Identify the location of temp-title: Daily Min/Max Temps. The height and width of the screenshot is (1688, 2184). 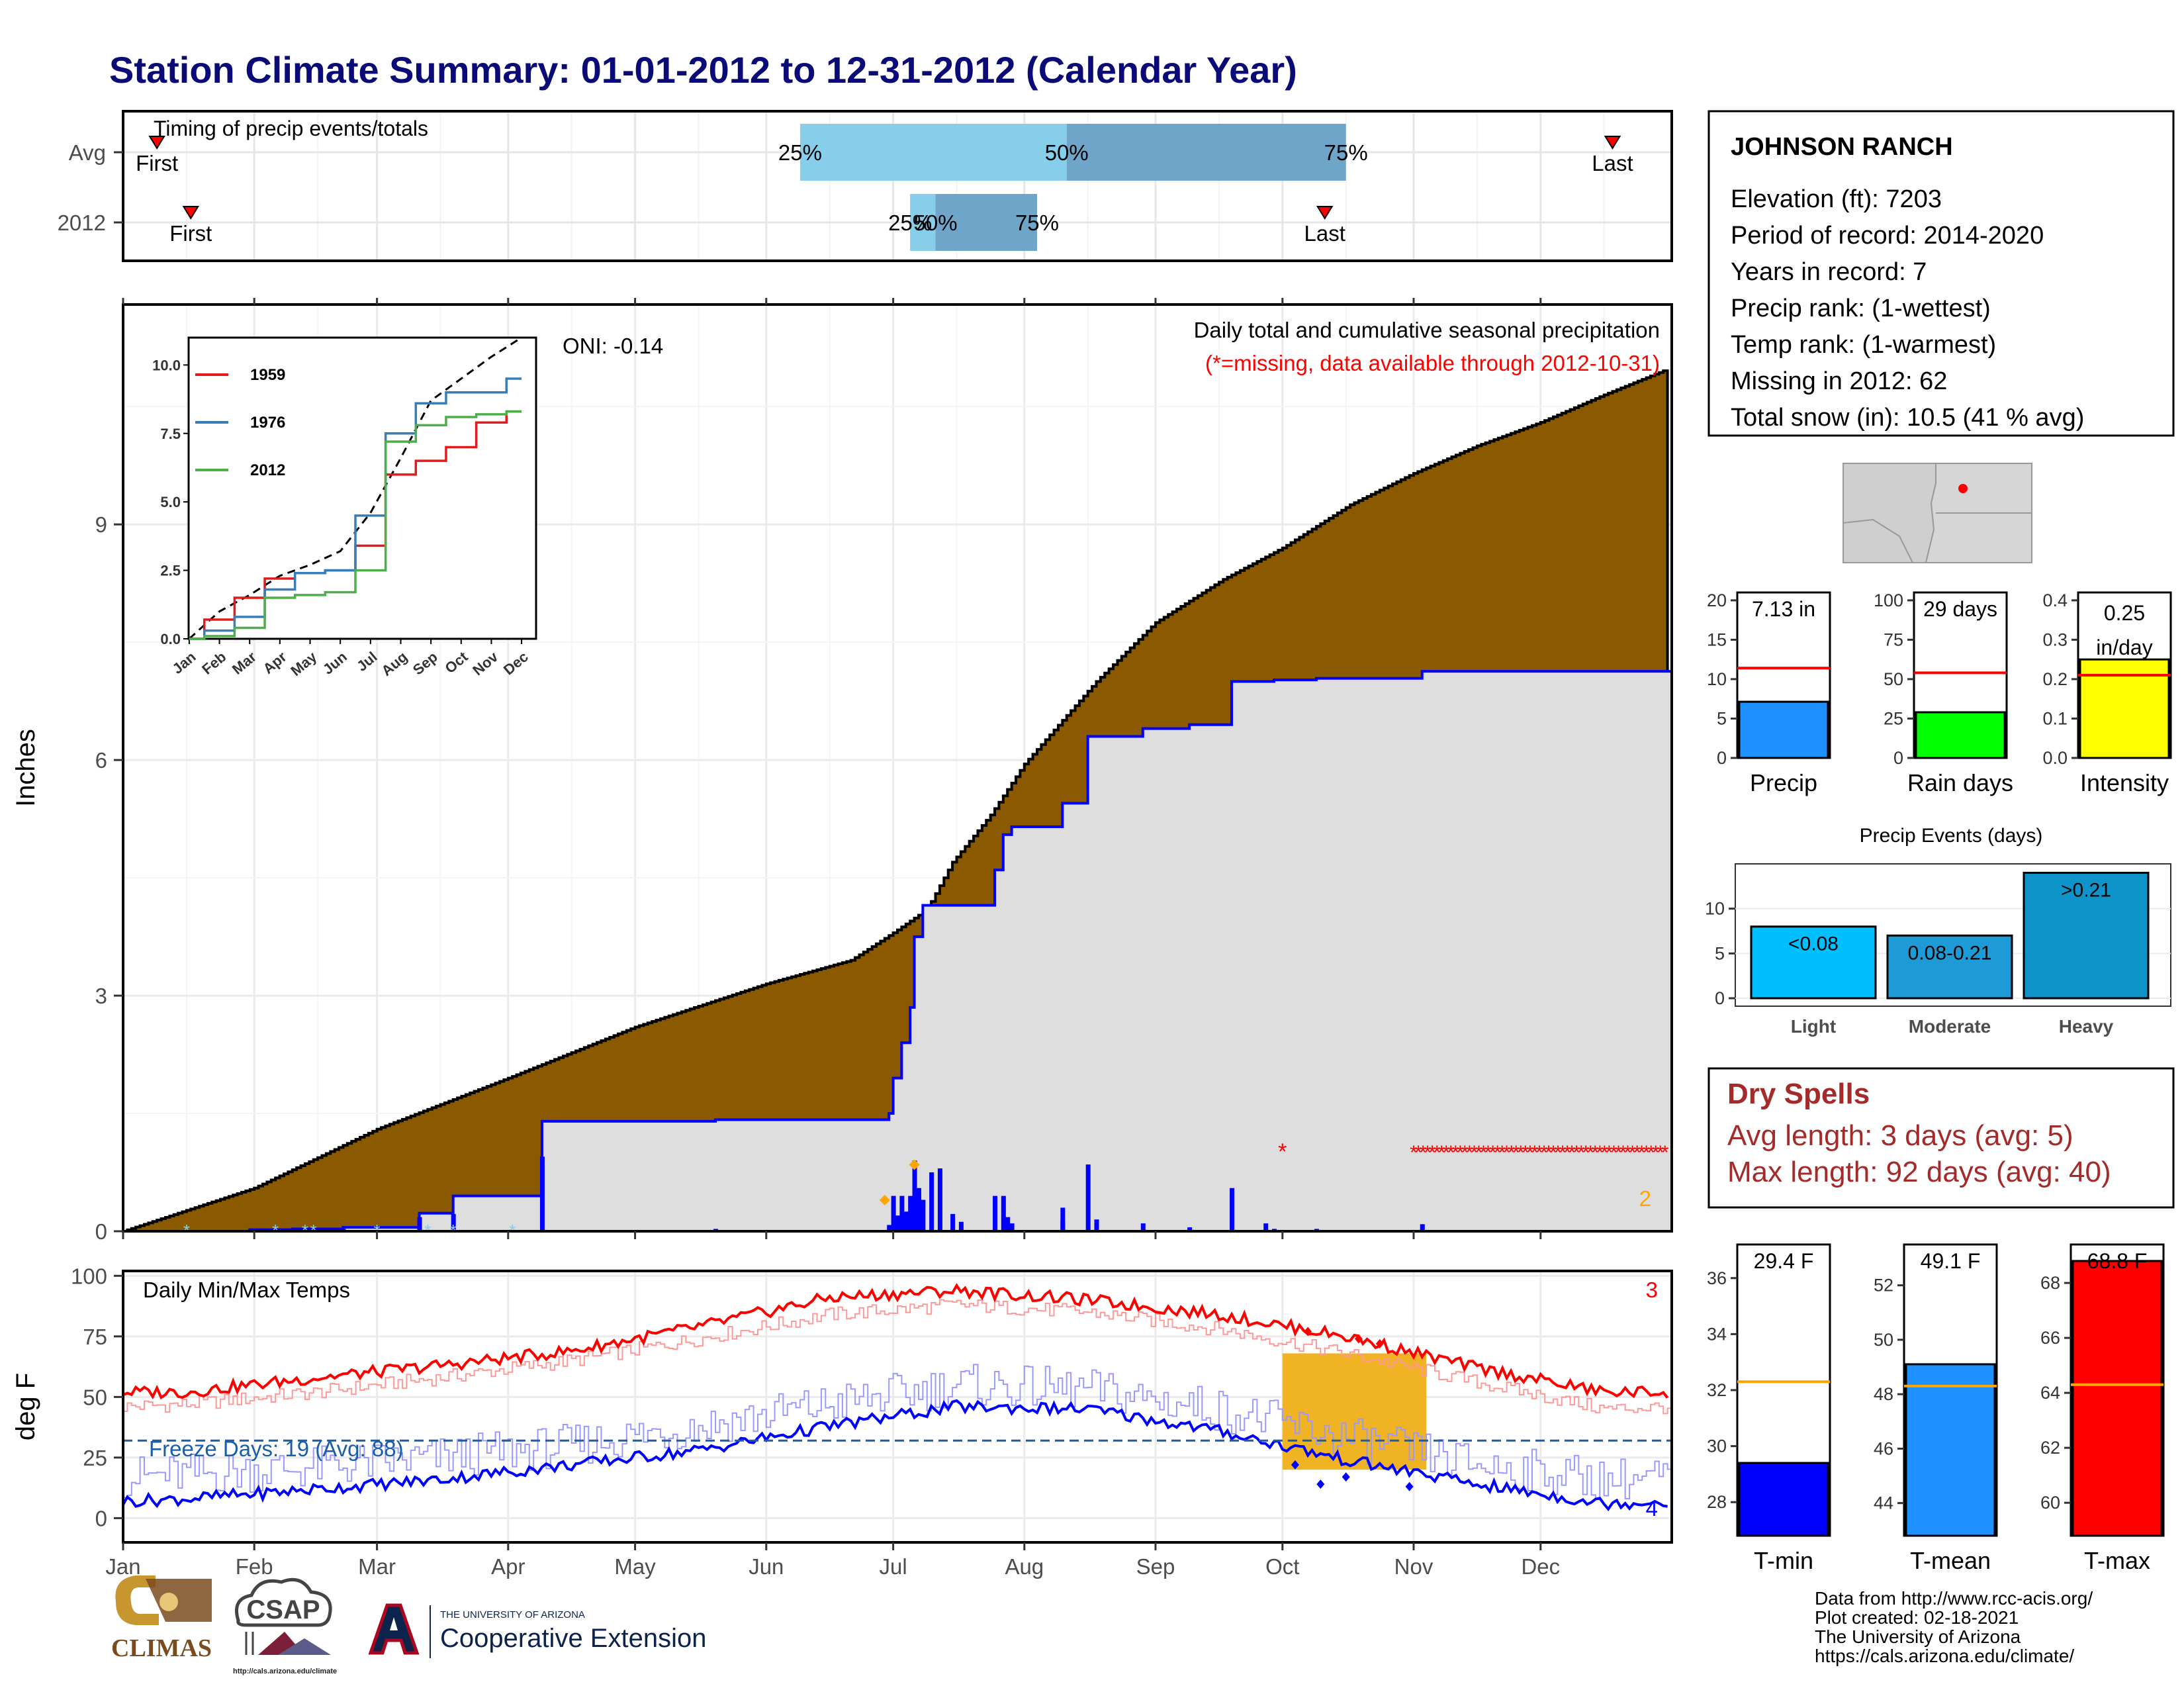
(246, 1290).